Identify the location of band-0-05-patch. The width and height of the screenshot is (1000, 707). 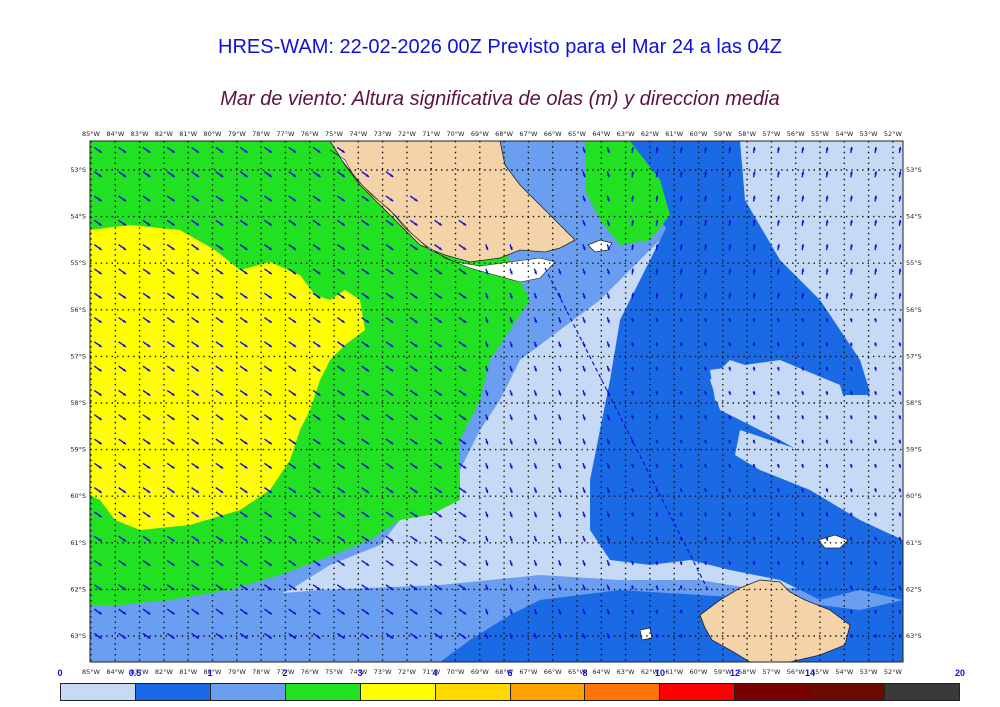
(780, 405).